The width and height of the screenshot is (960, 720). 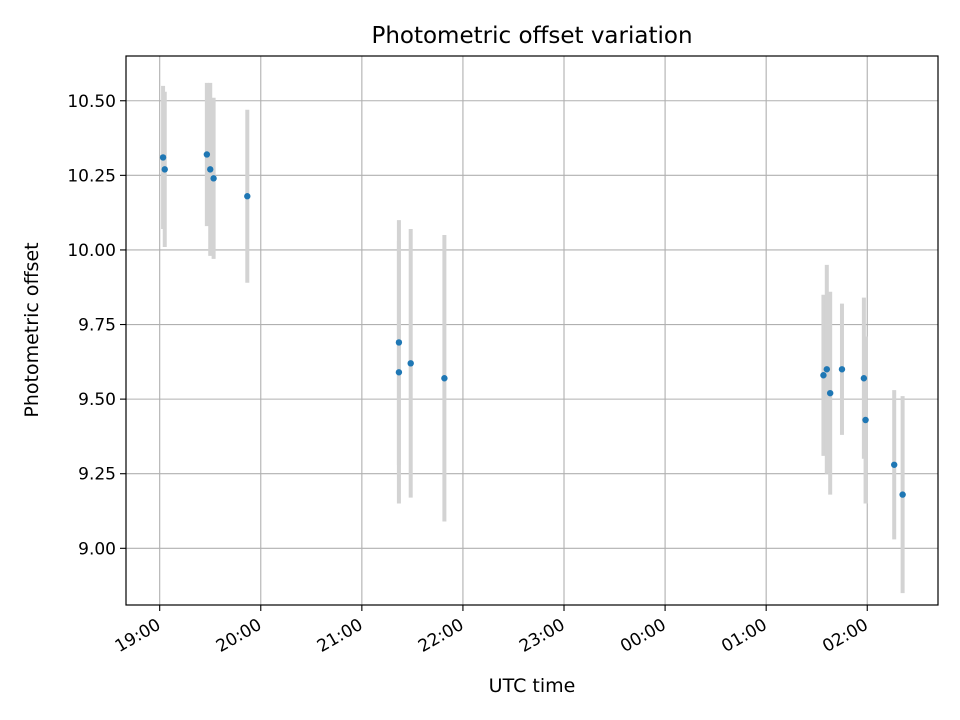 I want to click on y-axis-ticks: 9.00 9.25 9.50 9.75 10.00 10.25 10.50, so click(x=96, y=325).